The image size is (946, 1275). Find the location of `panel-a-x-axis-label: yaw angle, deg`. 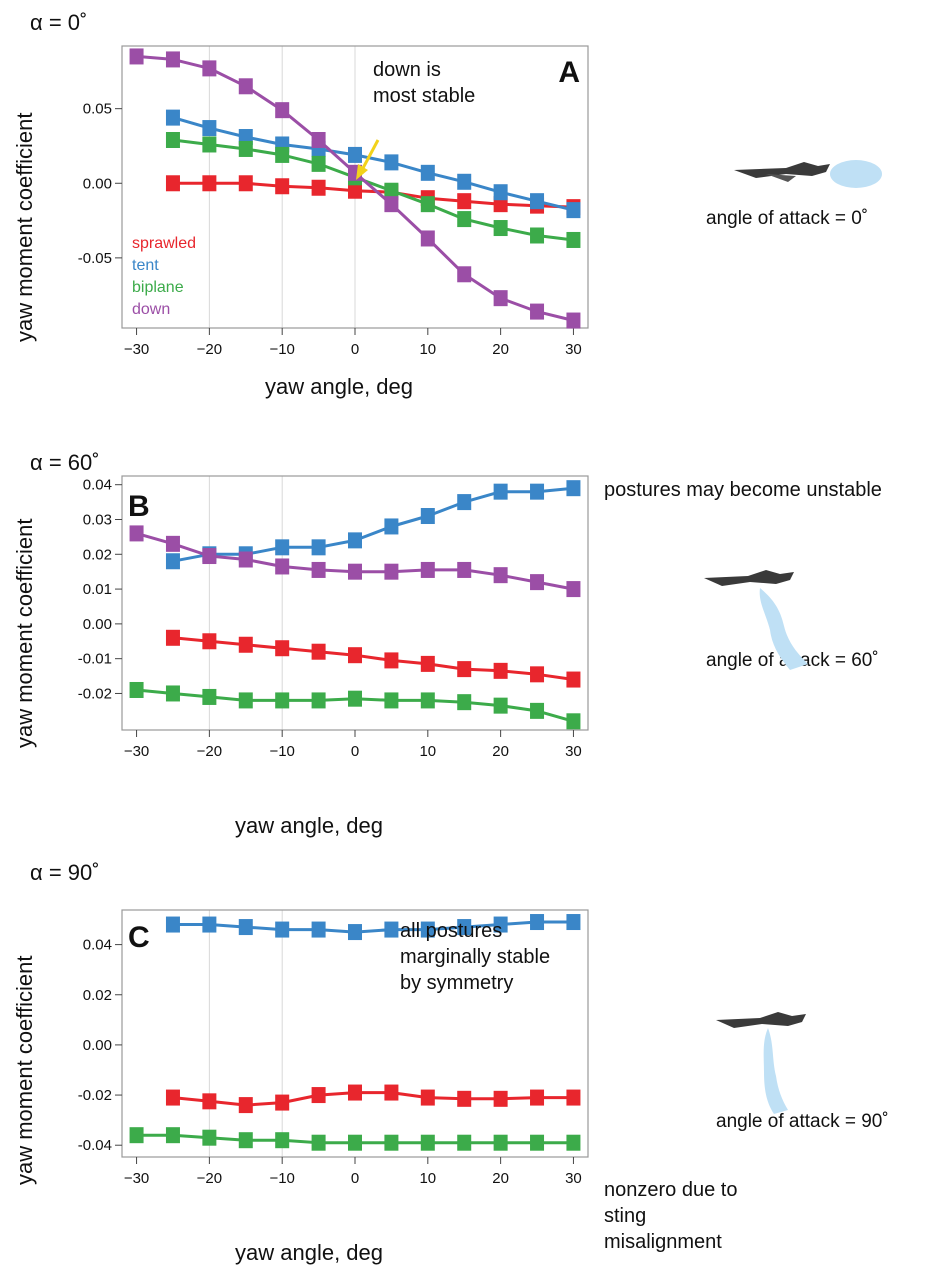

panel-a-x-axis-label: yaw angle, deg is located at coordinates (339, 386).